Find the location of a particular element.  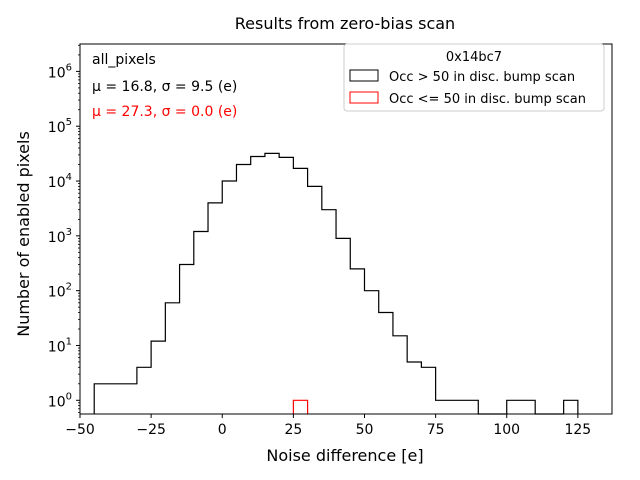

y-axis-label: Number of enabled pixels is located at coordinates (23, 234).